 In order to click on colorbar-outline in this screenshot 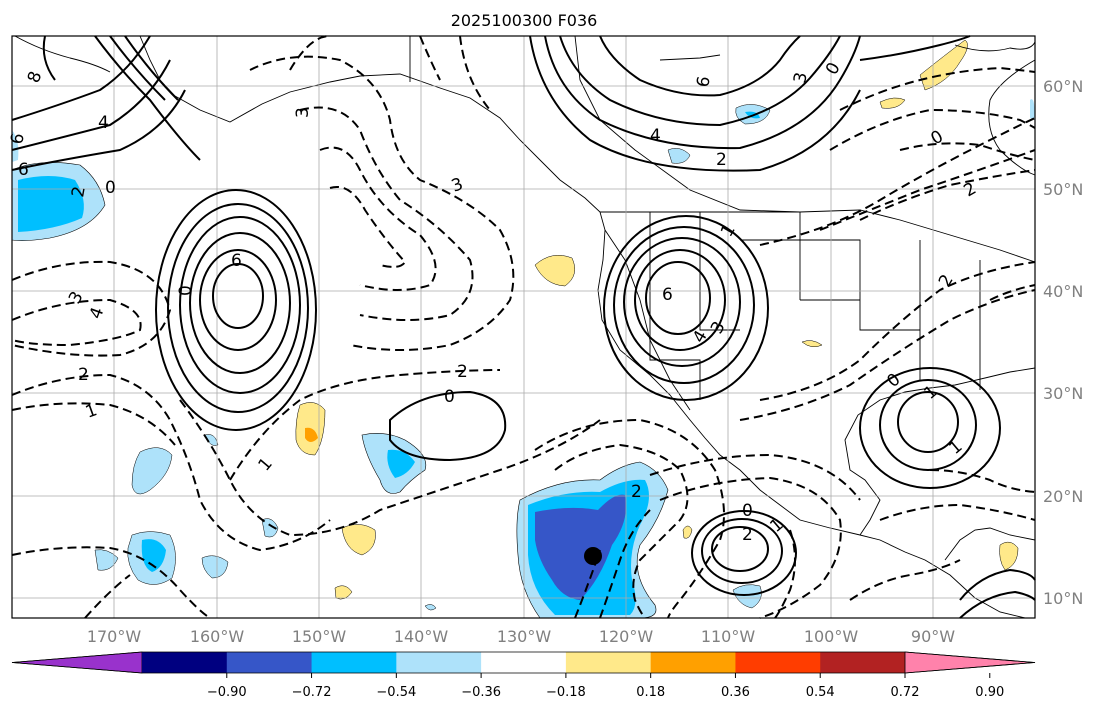, I will do `click(523, 662)`.